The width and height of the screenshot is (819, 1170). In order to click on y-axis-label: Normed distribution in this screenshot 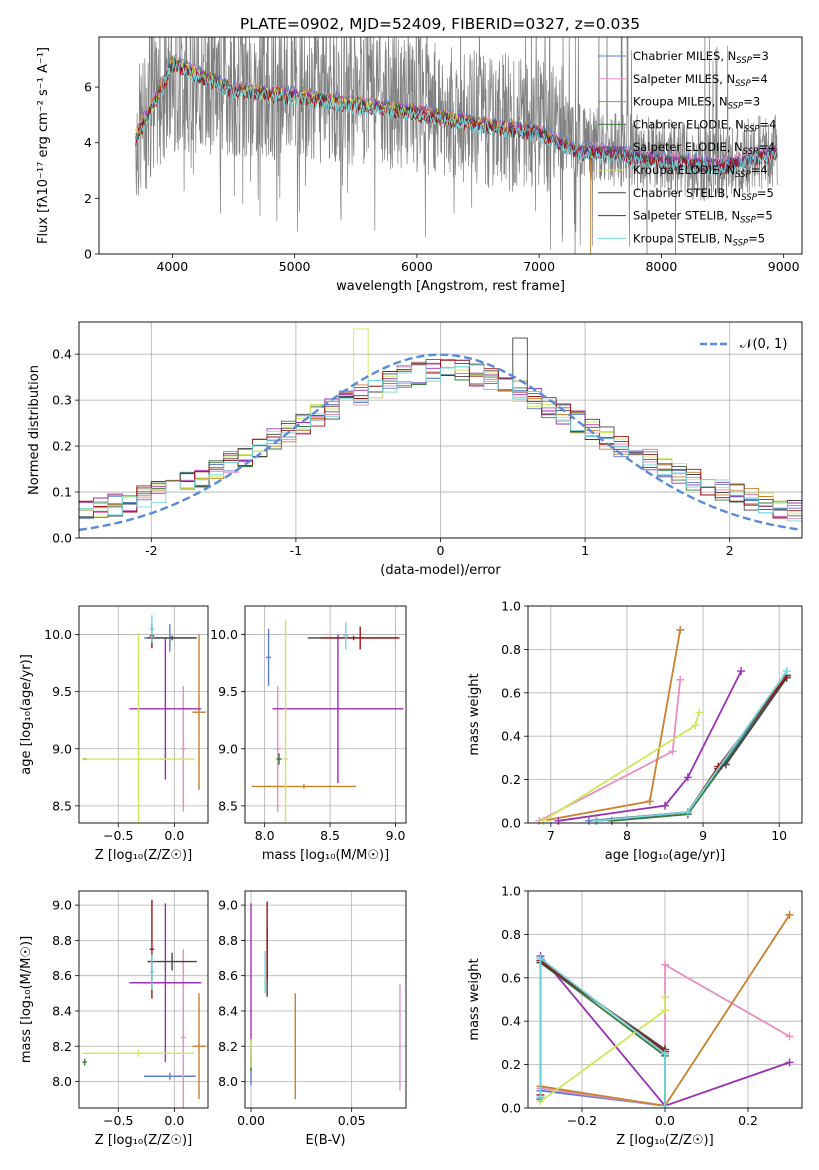, I will do `click(34, 430)`.